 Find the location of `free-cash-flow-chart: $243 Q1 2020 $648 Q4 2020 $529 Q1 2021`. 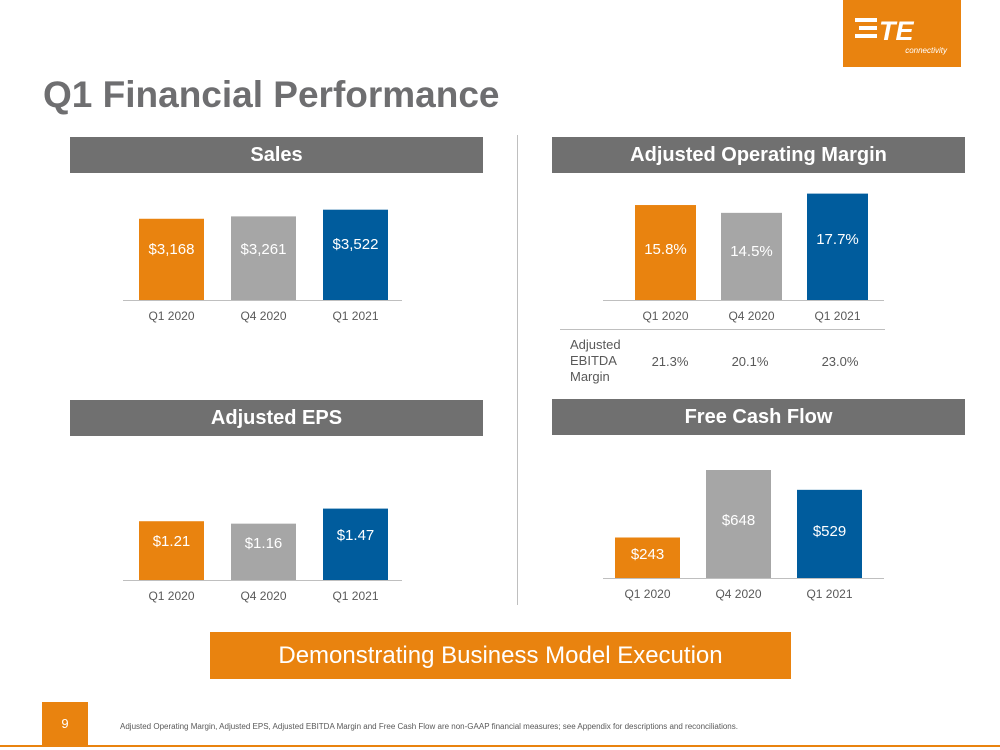

free-cash-flow-chart: $243 Q1 2020 $648 Q4 2020 $529 Q1 2021 is located at coordinates (743, 535).